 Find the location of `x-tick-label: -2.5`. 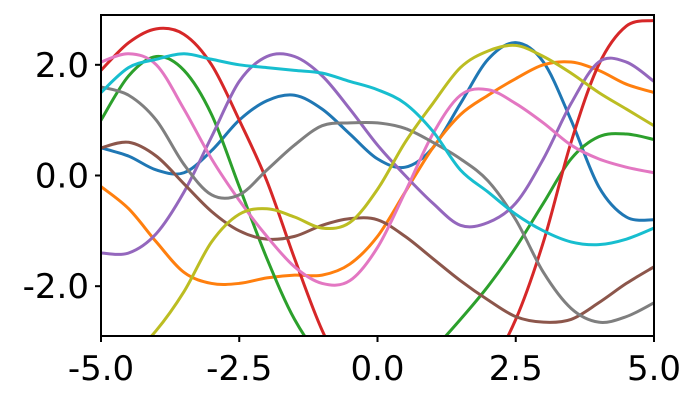

x-tick-label: -2.5 is located at coordinates (239, 369).